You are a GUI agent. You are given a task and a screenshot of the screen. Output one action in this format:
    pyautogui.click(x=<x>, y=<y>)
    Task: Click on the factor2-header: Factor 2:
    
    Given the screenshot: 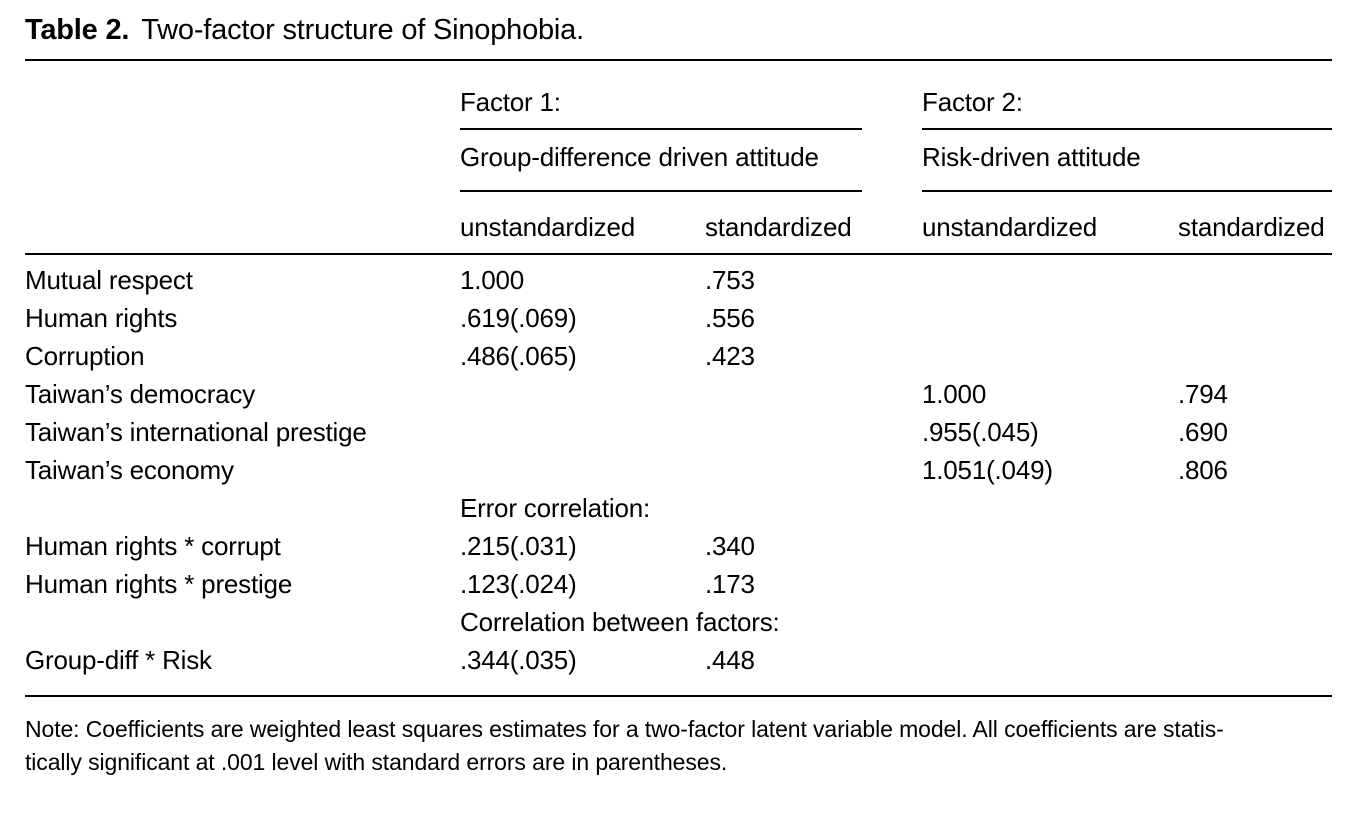 What is the action you would take?
    pyautogui.click(x=1127, y=95)
    